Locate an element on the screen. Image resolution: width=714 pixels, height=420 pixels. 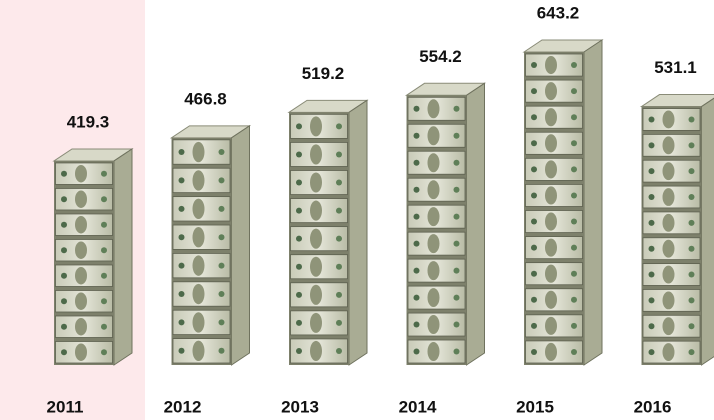
x-tick-label: 2011 is located at coordinates (65, 406).